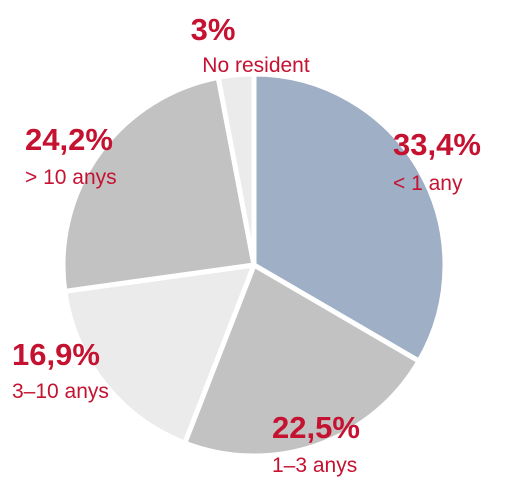 This screenshot has height=484, width=513. I want to click on category-label: < 1 any, so click(428, 183).